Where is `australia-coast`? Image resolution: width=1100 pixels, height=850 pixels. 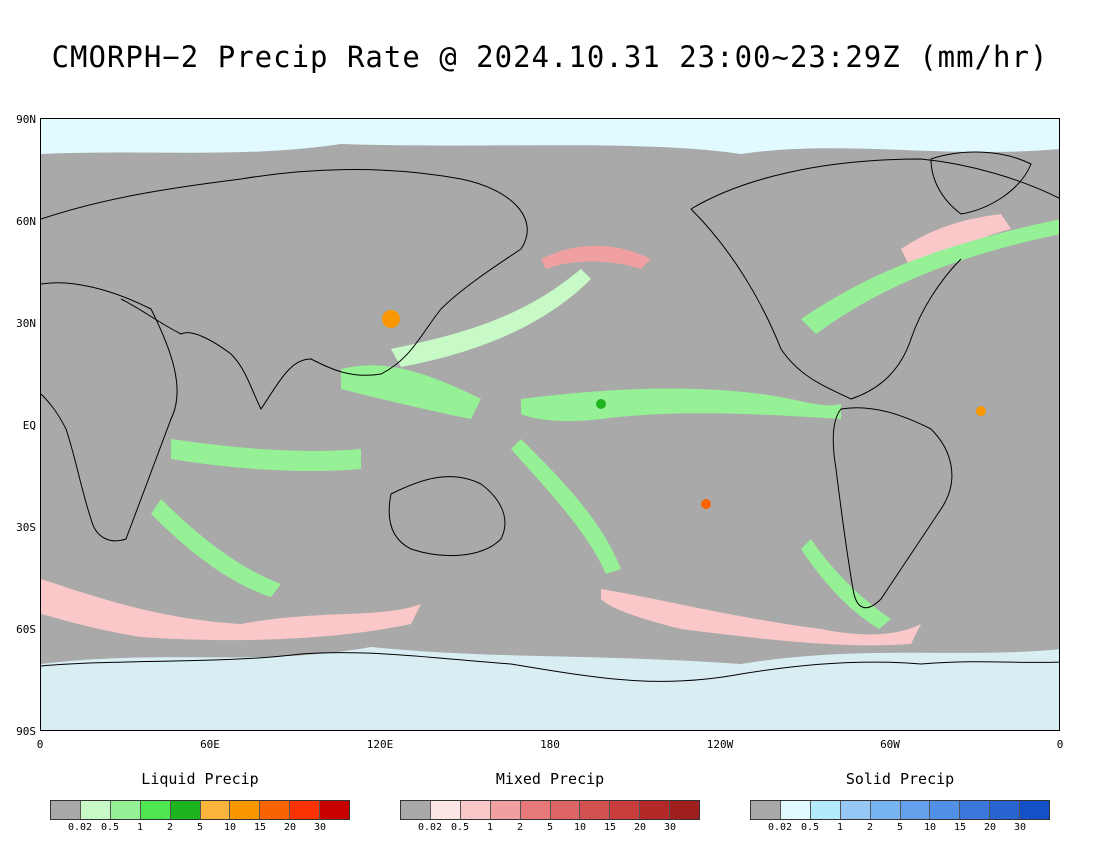
australia-coast is located at coordinates (447, 516).